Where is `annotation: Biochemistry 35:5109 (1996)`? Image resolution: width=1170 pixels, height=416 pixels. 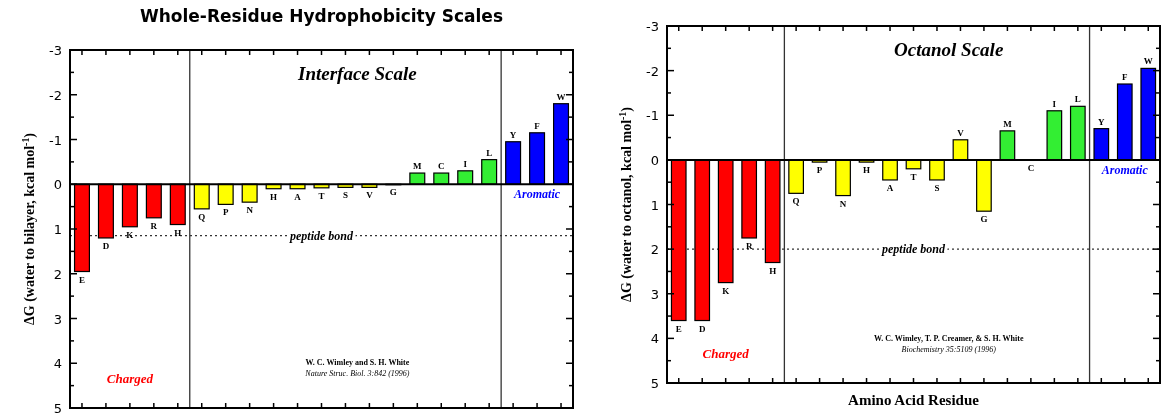
annotation: Biochemistry 35:5109 (1996) is located at coordinates (949, 349).